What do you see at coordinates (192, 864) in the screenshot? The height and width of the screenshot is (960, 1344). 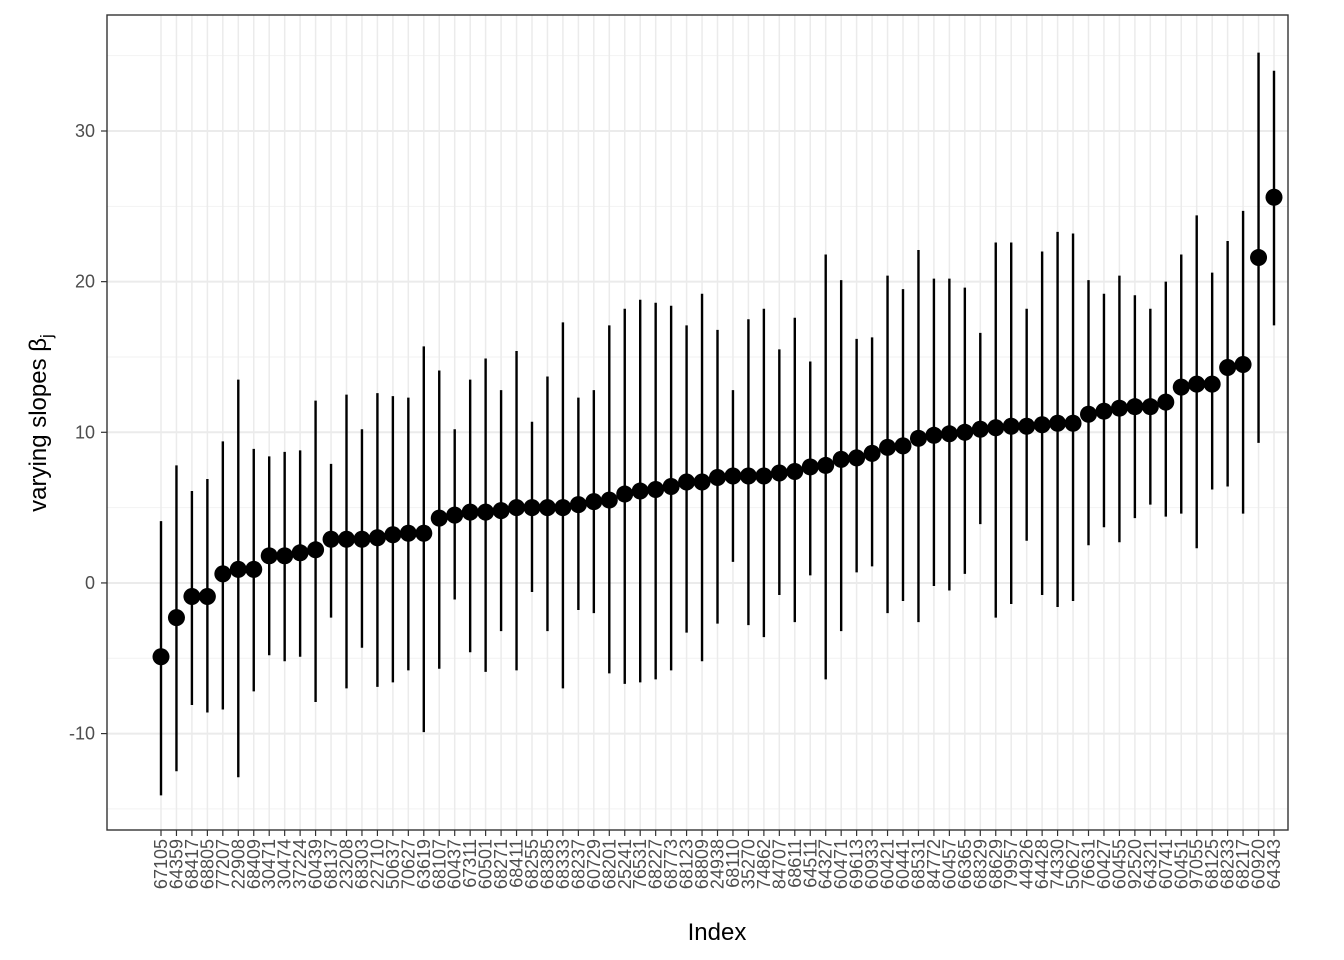 I see `x-tick-label: 68417` at bounding box center [192, 864].